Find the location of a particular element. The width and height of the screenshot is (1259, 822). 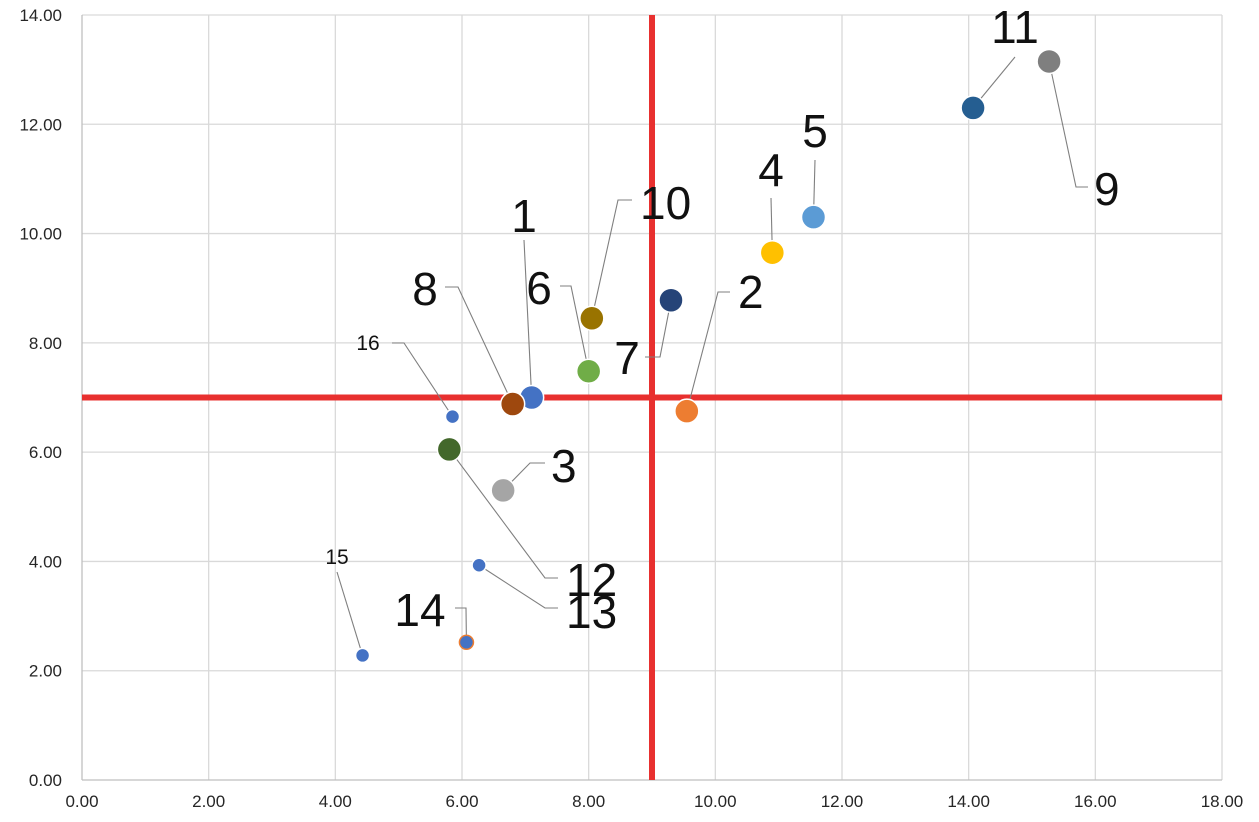

y-tick-label: 0.00 is located at coordinates (45, 780).